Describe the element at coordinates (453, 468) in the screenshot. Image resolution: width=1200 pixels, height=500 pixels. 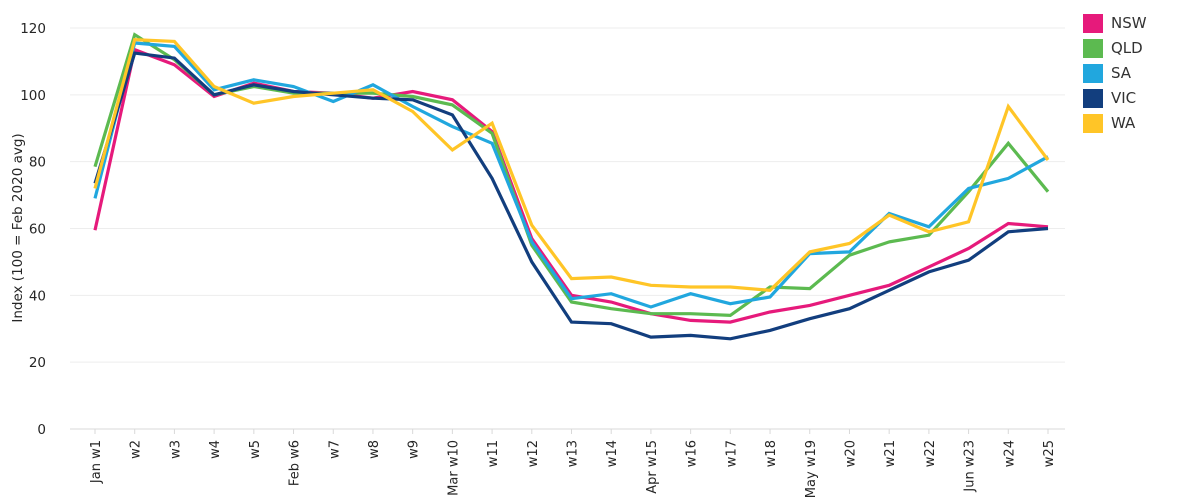
I see `x-tick-label-9: Mar w10` at that location.